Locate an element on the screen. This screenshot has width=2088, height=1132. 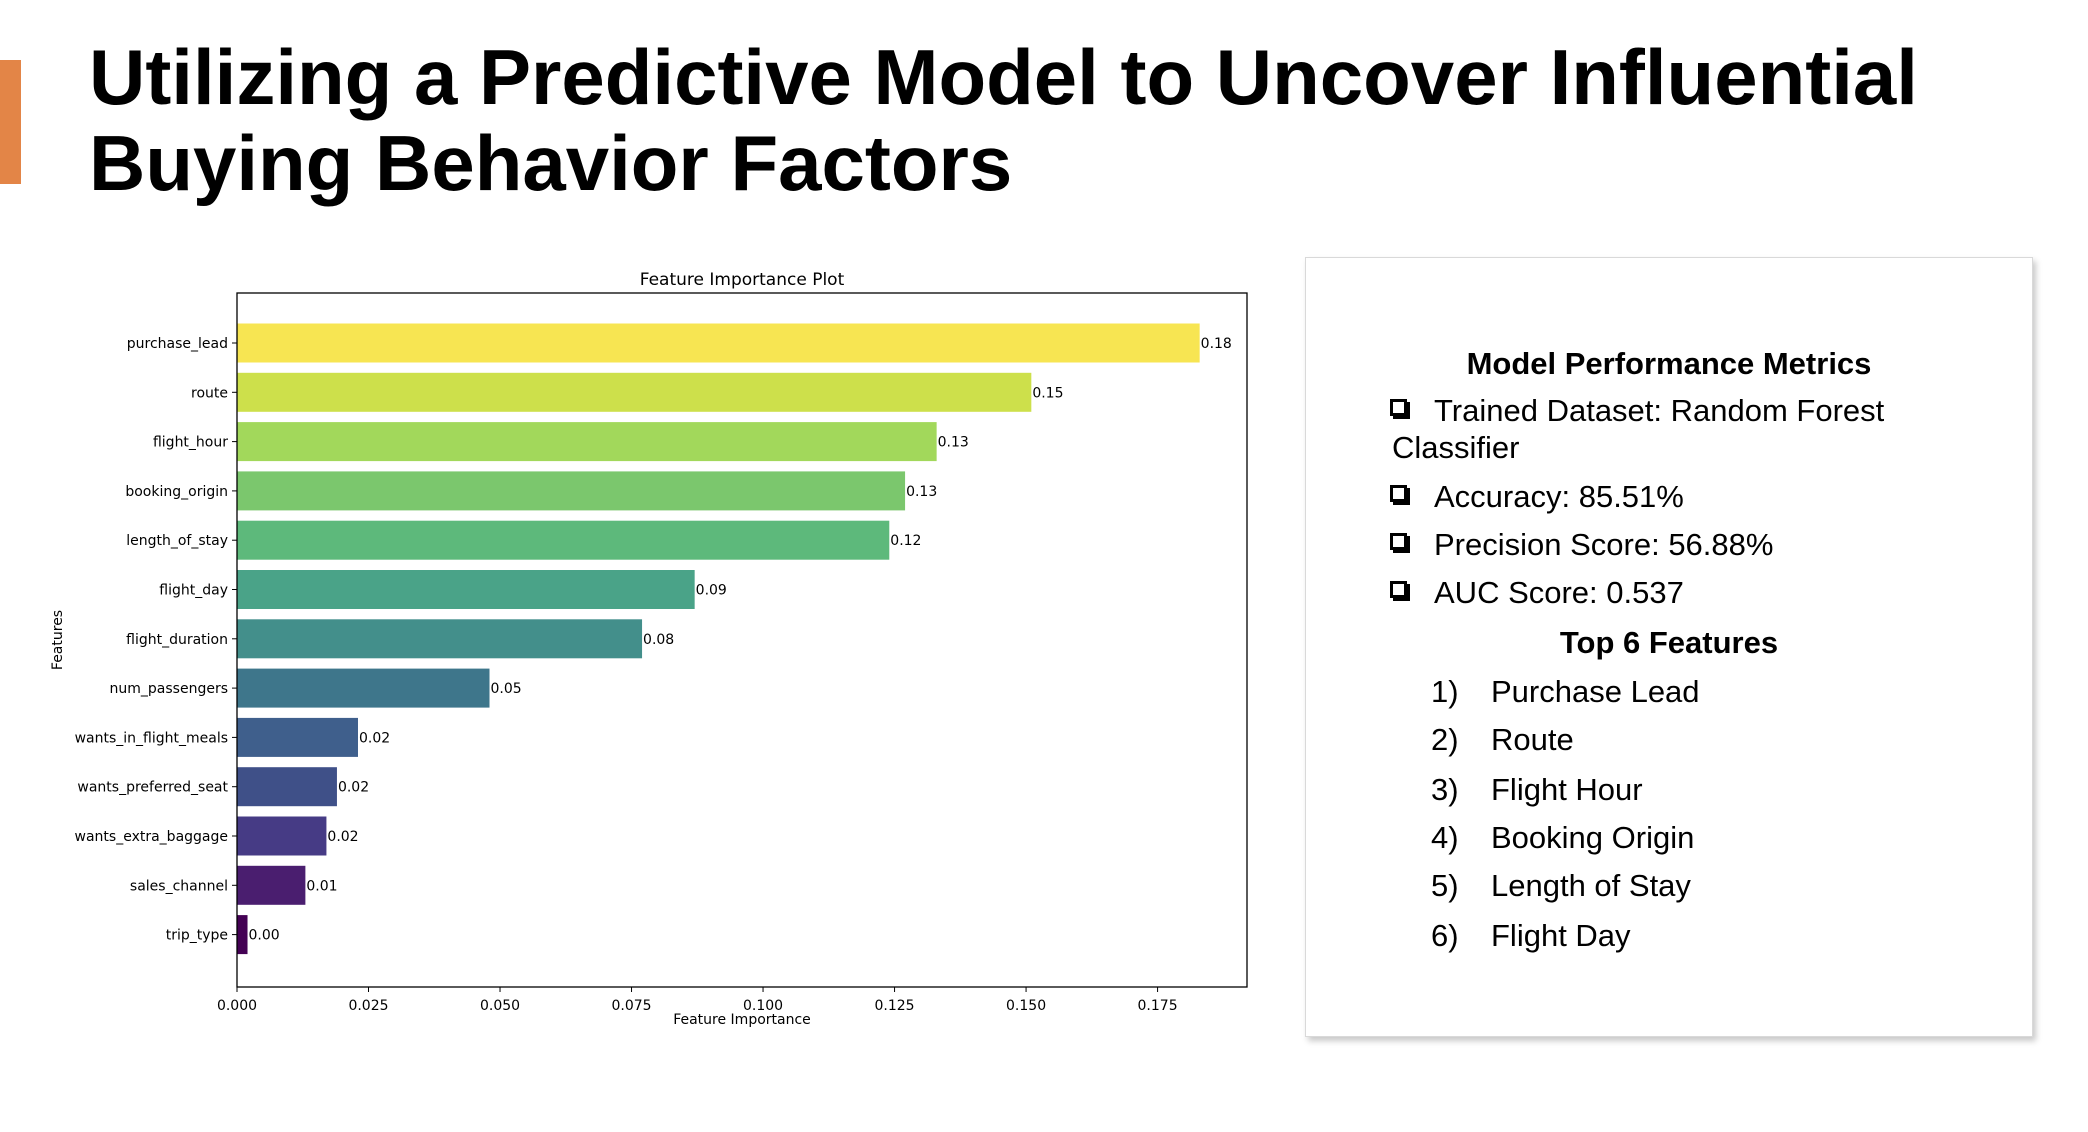
top-features-heading: Top 6 Features is located at coordinates (1669, 642).